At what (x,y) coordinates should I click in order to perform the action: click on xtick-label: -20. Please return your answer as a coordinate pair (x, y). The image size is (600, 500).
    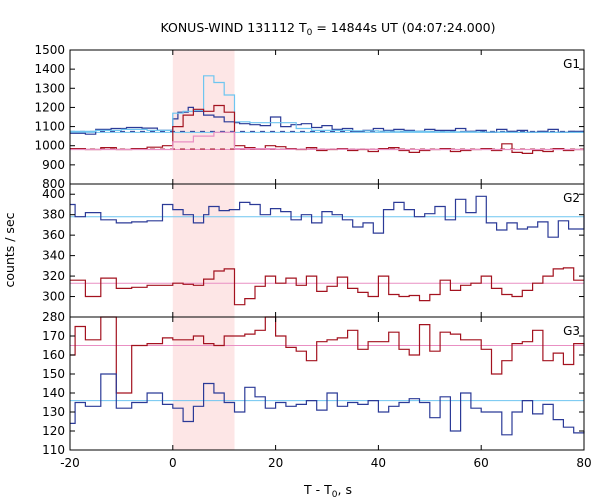
    Looking at the image, I should click on (70, 463).